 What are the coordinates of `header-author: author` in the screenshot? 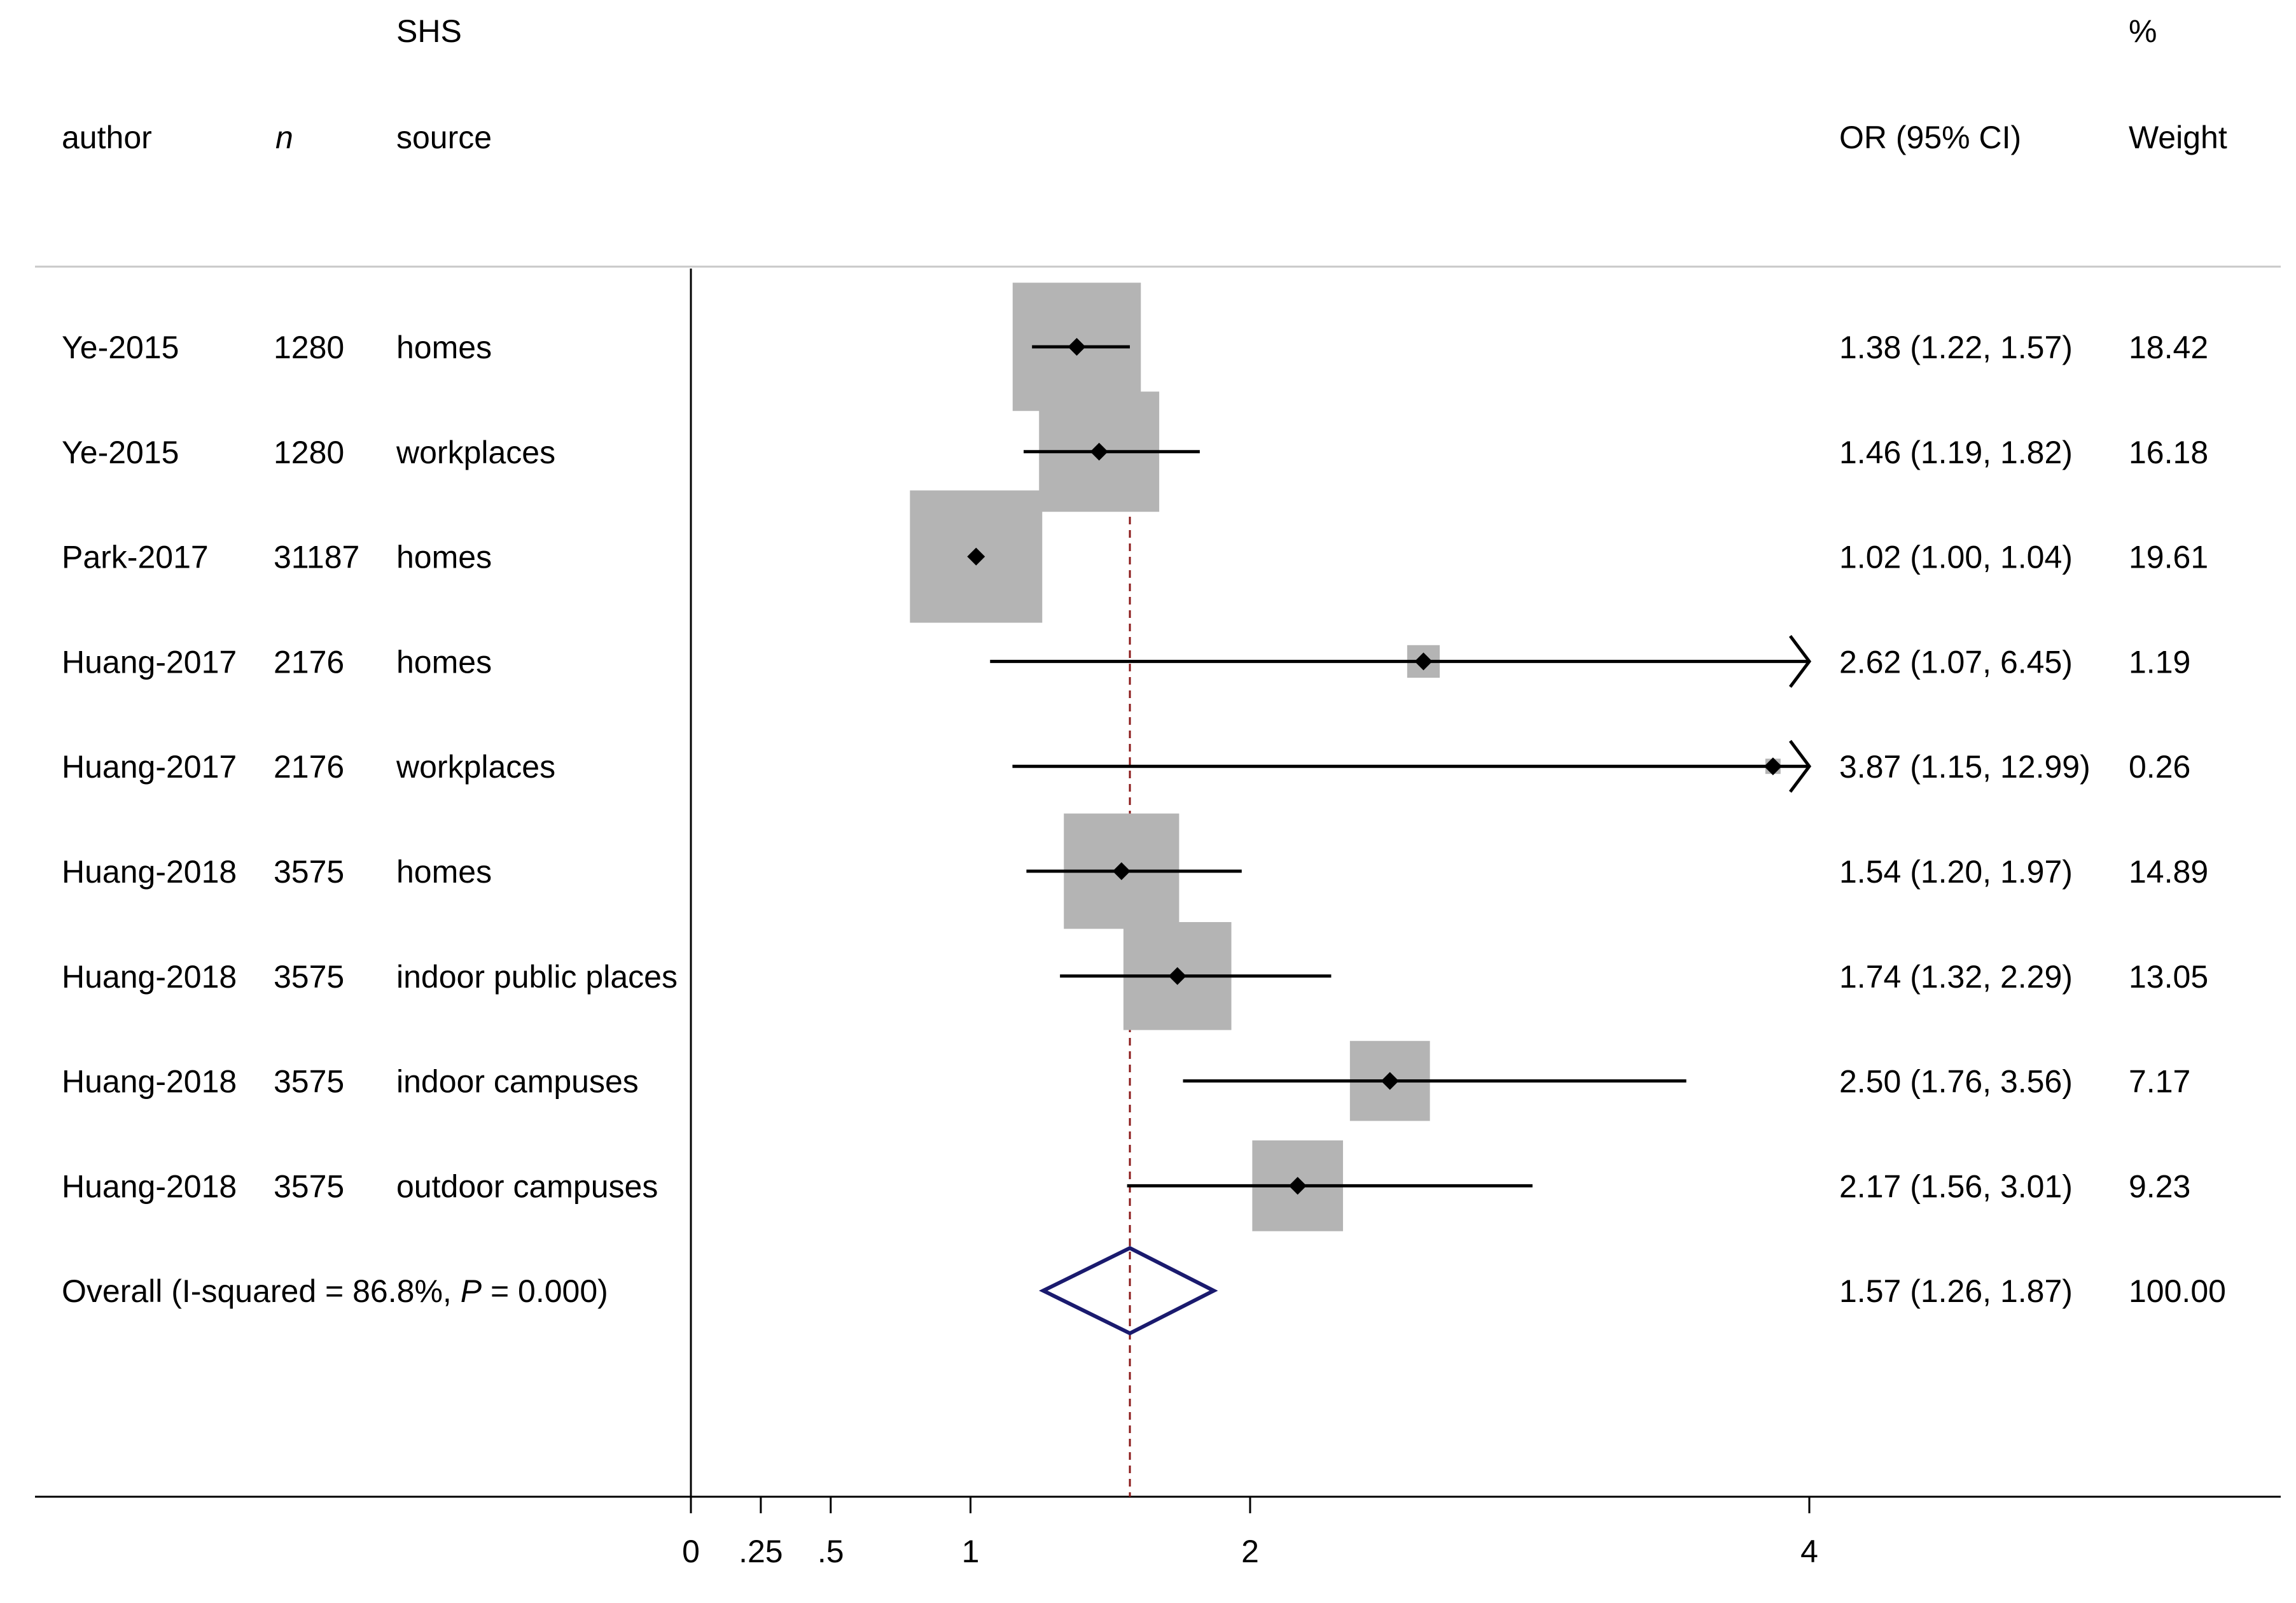 It's located at (107, 137).